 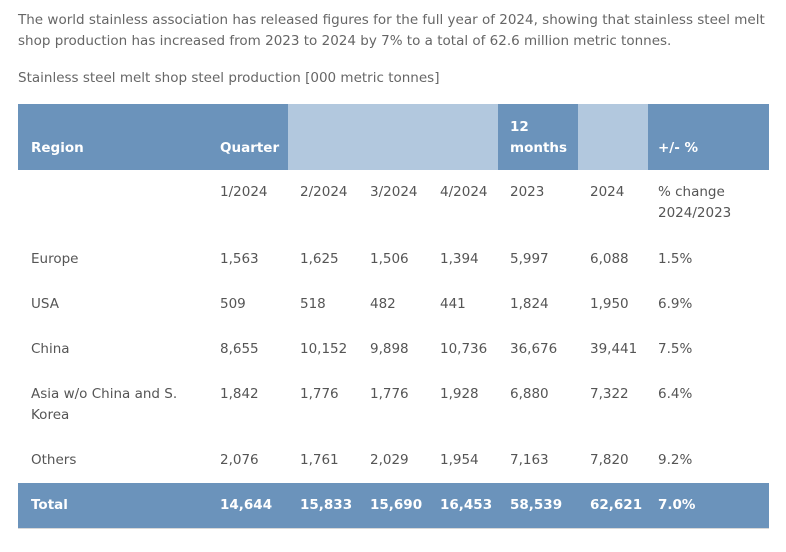 I want to click on row-region: China, so click(x=50, y=349).